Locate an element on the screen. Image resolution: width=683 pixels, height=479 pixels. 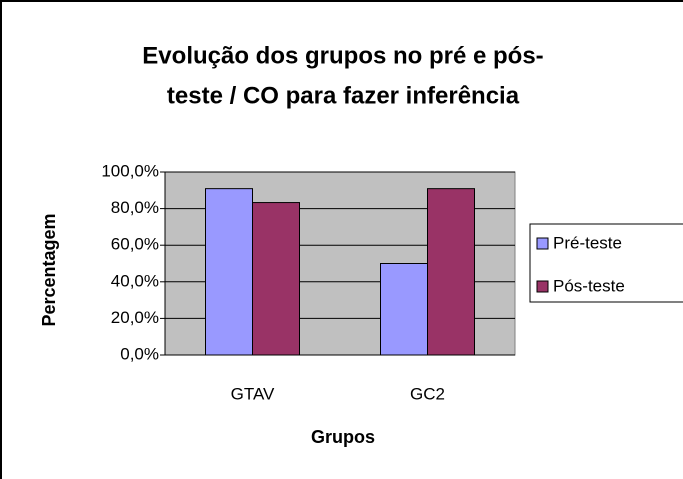
chart-title: Evolução dos grupos no pré e pós- is located at coordinates (342, 55).